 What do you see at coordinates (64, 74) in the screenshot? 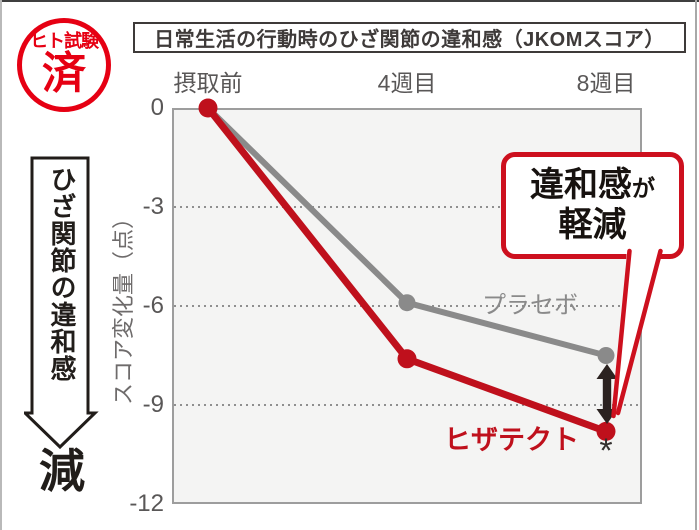
I see `badge-main-text: 済` at bounding box center [64, 74].